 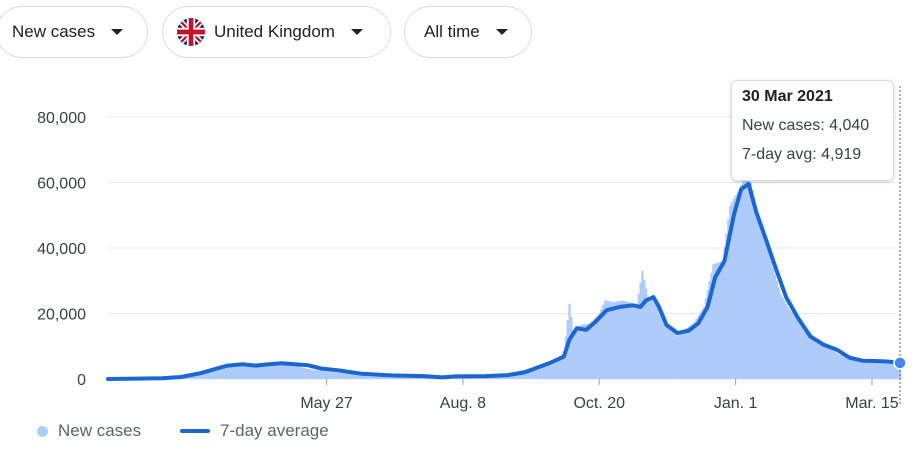 I want to click on region-dropdown: United Kingdom, so click(x=276, y=32).